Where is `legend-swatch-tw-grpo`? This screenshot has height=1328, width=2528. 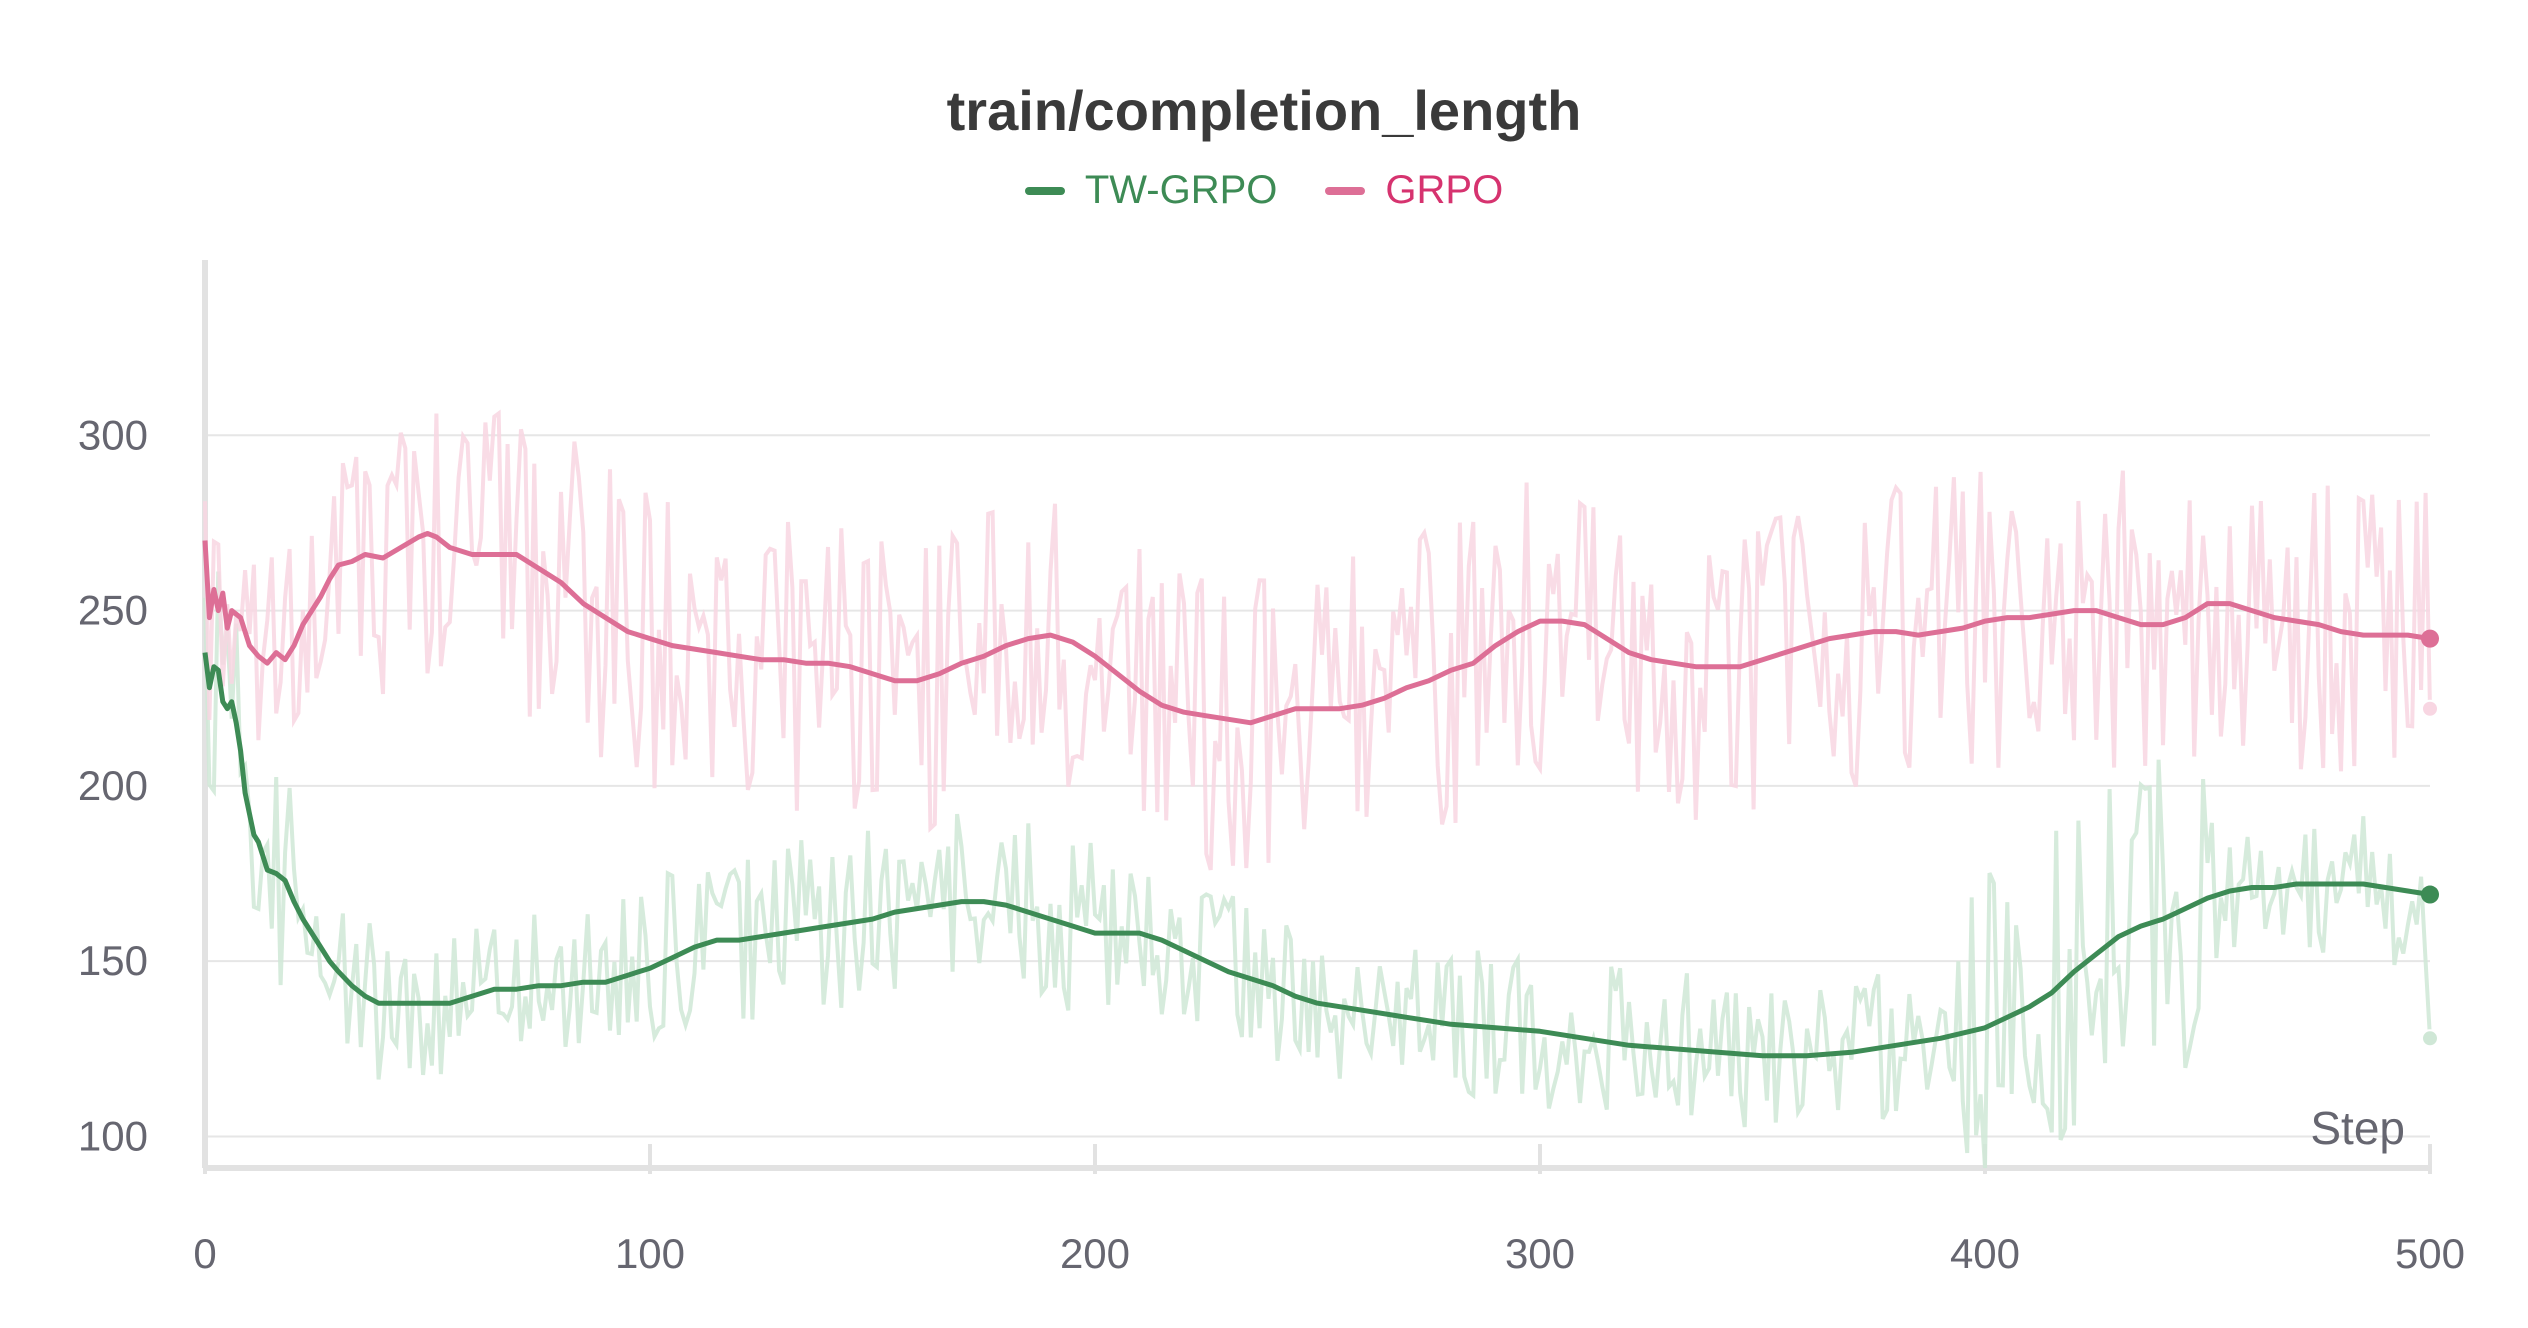 legend-swatch-tw-grpo is located at coordinates (1044, 190).